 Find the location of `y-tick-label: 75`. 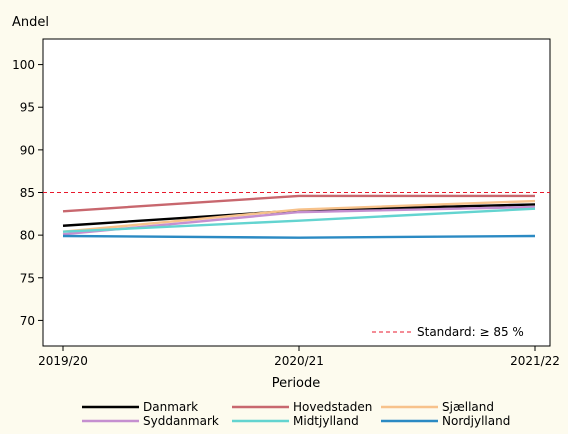

y-tick-label: 75 is located at coordinates (27, 278).